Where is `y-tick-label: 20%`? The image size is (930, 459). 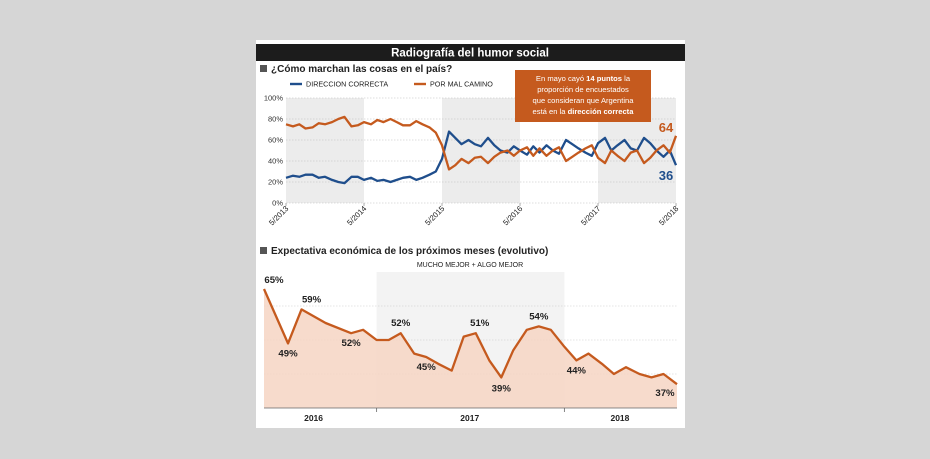 y-tick-label: 20% is located at coordinates (275, 182).